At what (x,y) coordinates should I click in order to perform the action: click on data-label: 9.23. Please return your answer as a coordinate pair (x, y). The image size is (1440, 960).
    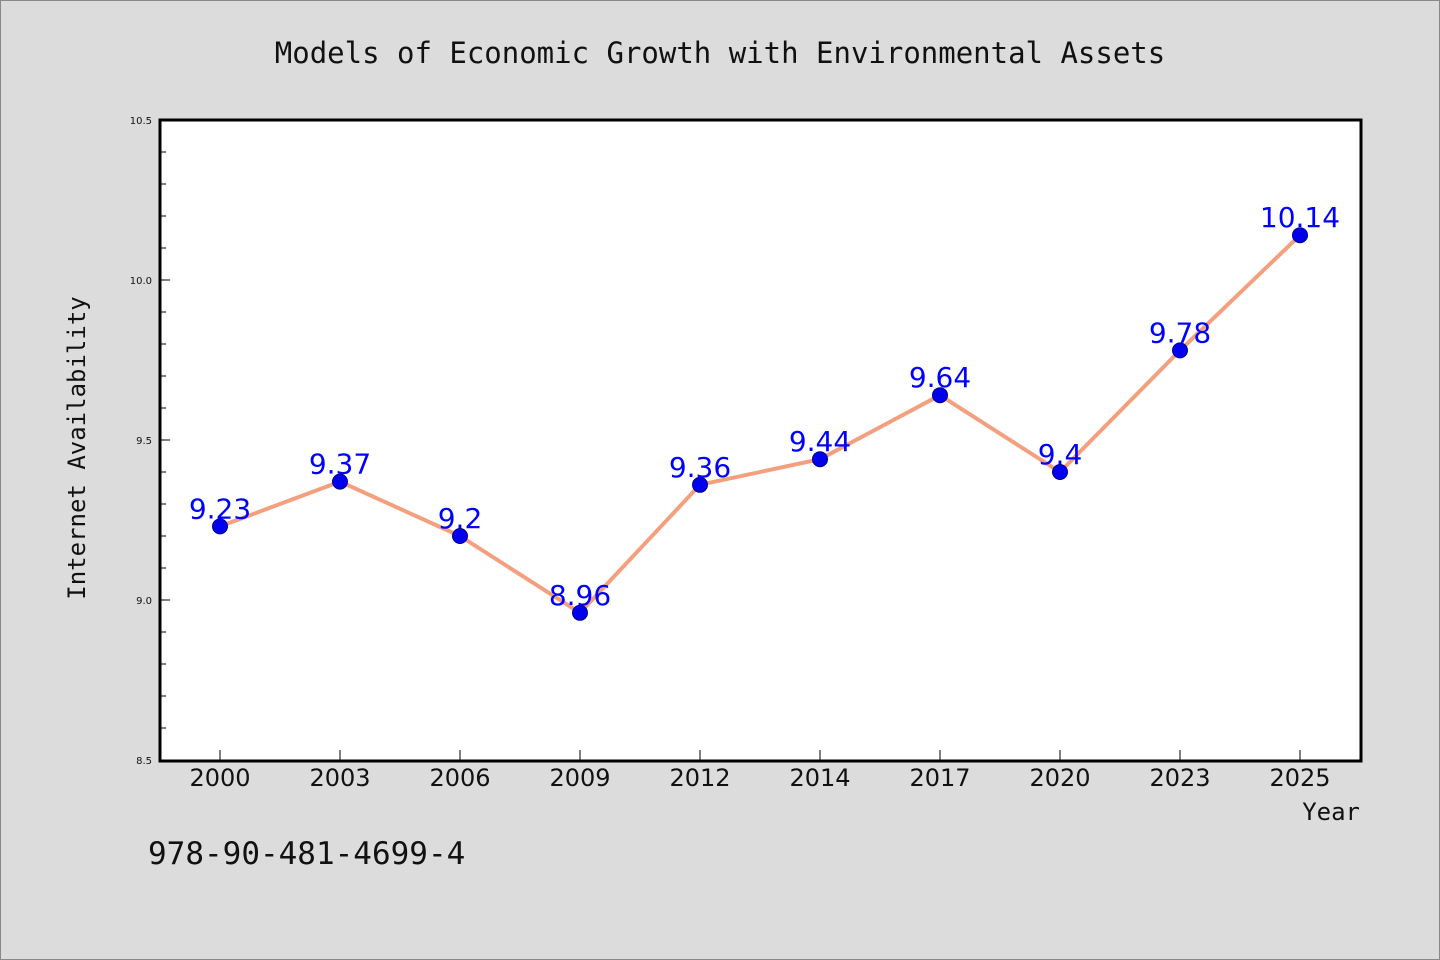
    Looking at the image, I should click on (220, 508).